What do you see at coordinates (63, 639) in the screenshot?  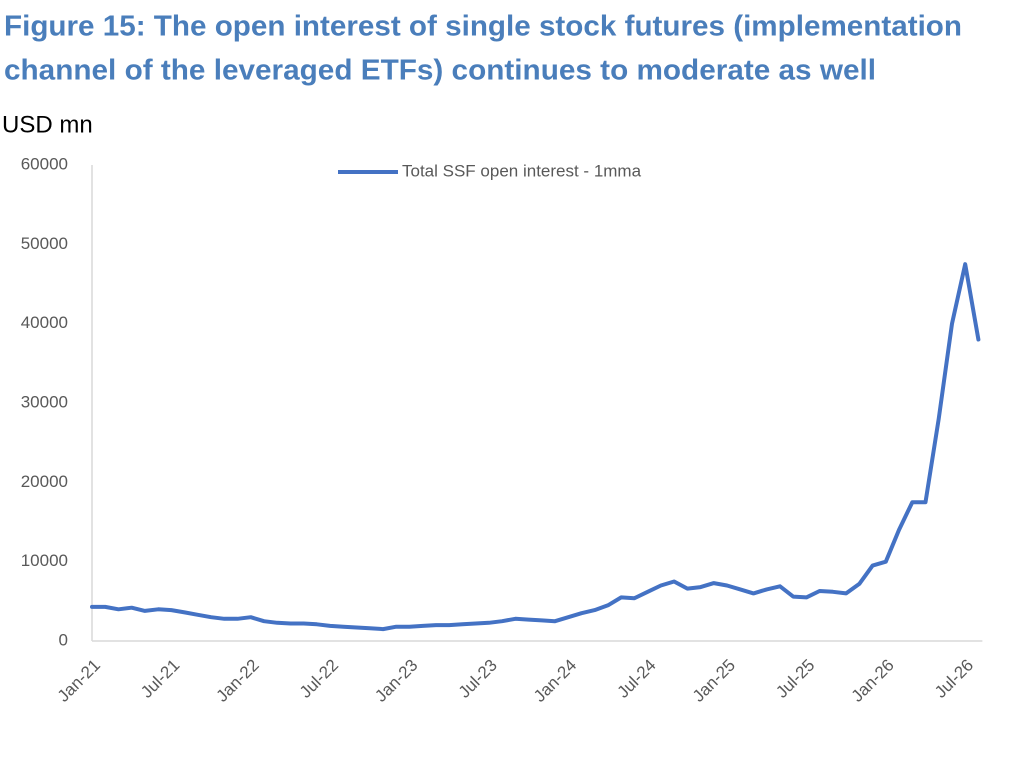 I see `y-tick-label: 0` at bounding box center [63, 639].